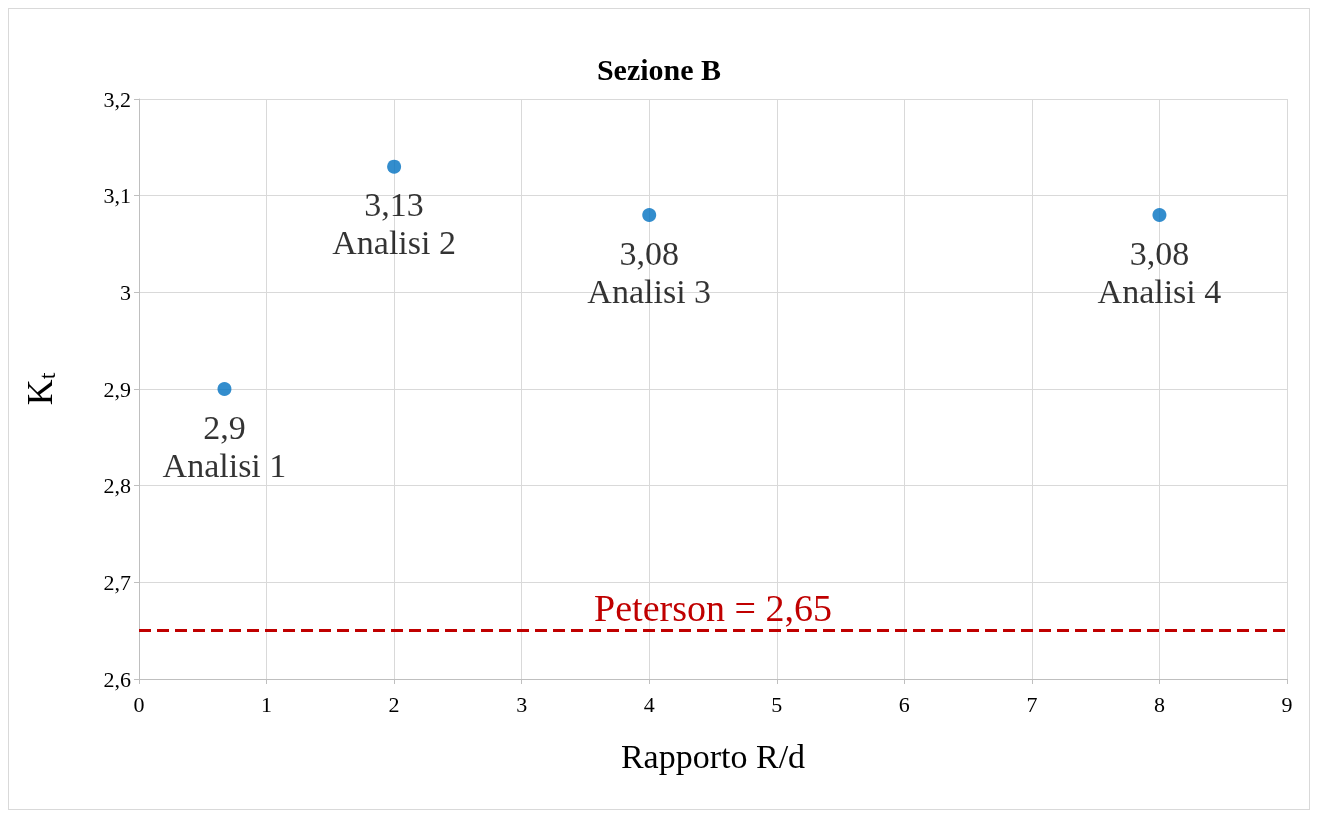 This screenshot has width=1325, height=823. Describe the element at coordinates (117, 486) in the screenshot. I see `y-tick-label: 2,8` at that location.